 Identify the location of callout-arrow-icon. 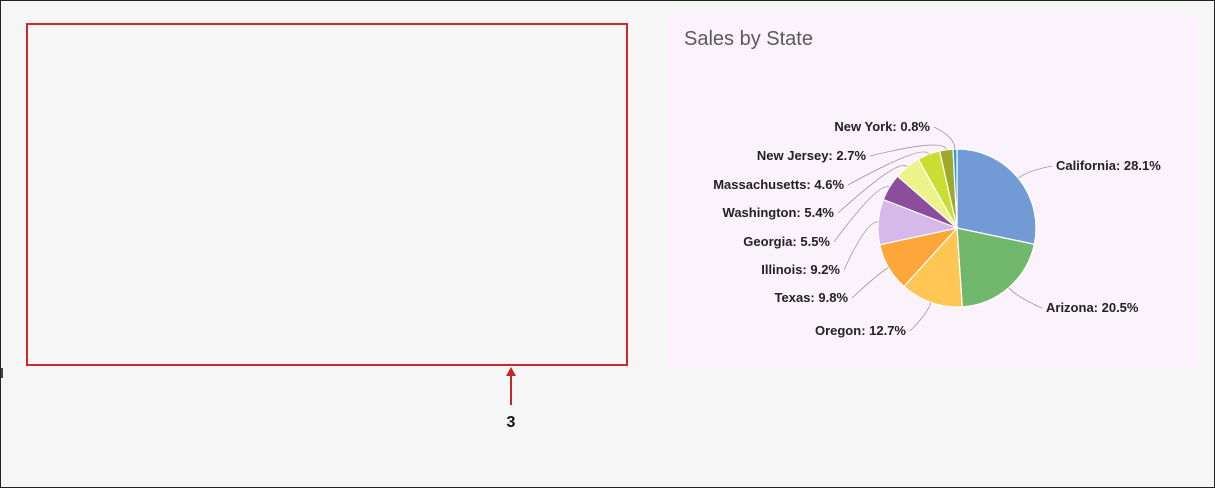
(511, 386).